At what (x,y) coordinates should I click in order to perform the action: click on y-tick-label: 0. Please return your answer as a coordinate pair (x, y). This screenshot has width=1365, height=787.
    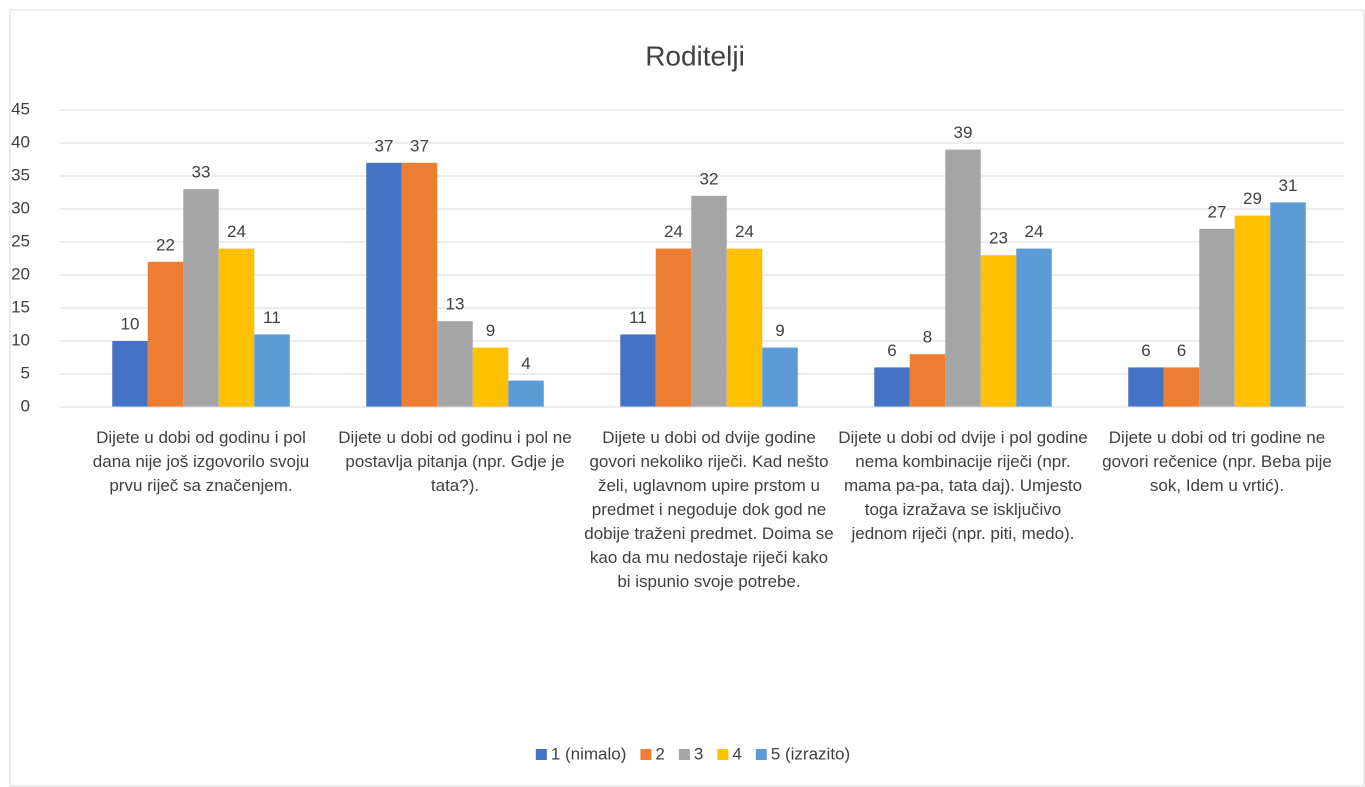
    Looking at the image, I should click on (25, 405).